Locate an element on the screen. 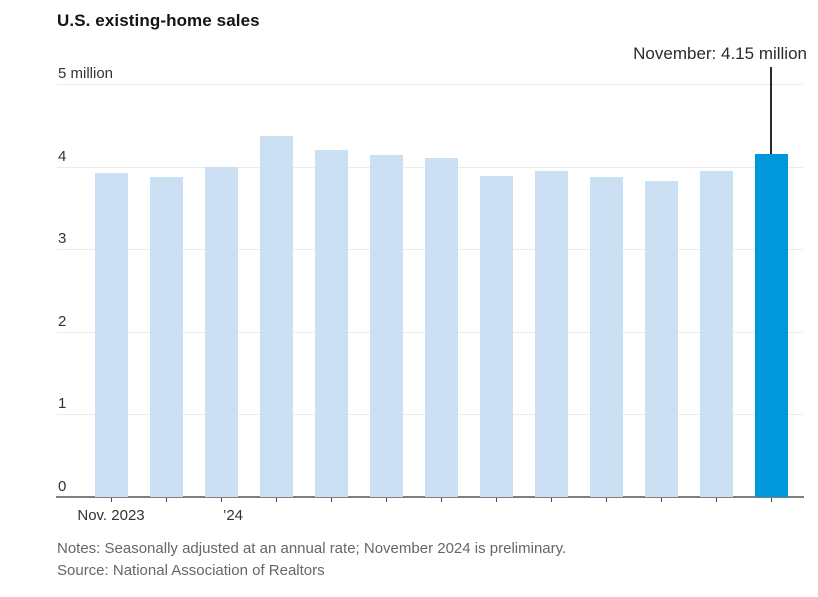  annotation-label: November: 4.15 million is located at coordinates (720, 53).